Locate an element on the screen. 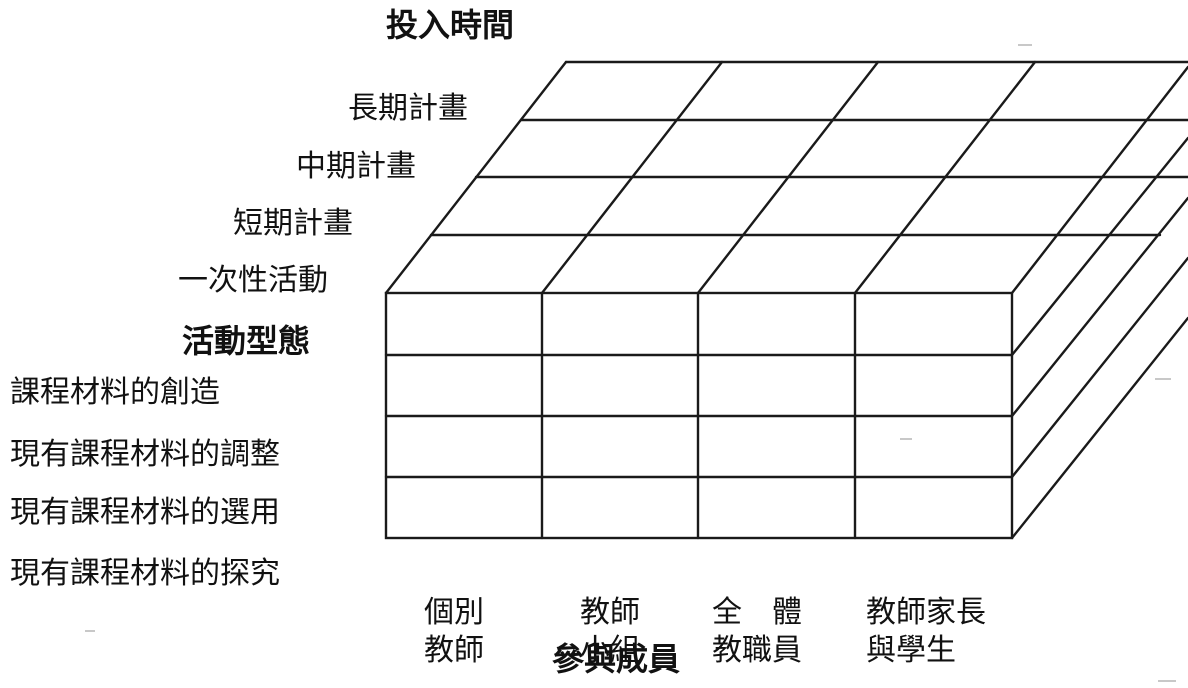  activity-row-explore: 現有課程材料的探究 is located at coordinates (145, 573).